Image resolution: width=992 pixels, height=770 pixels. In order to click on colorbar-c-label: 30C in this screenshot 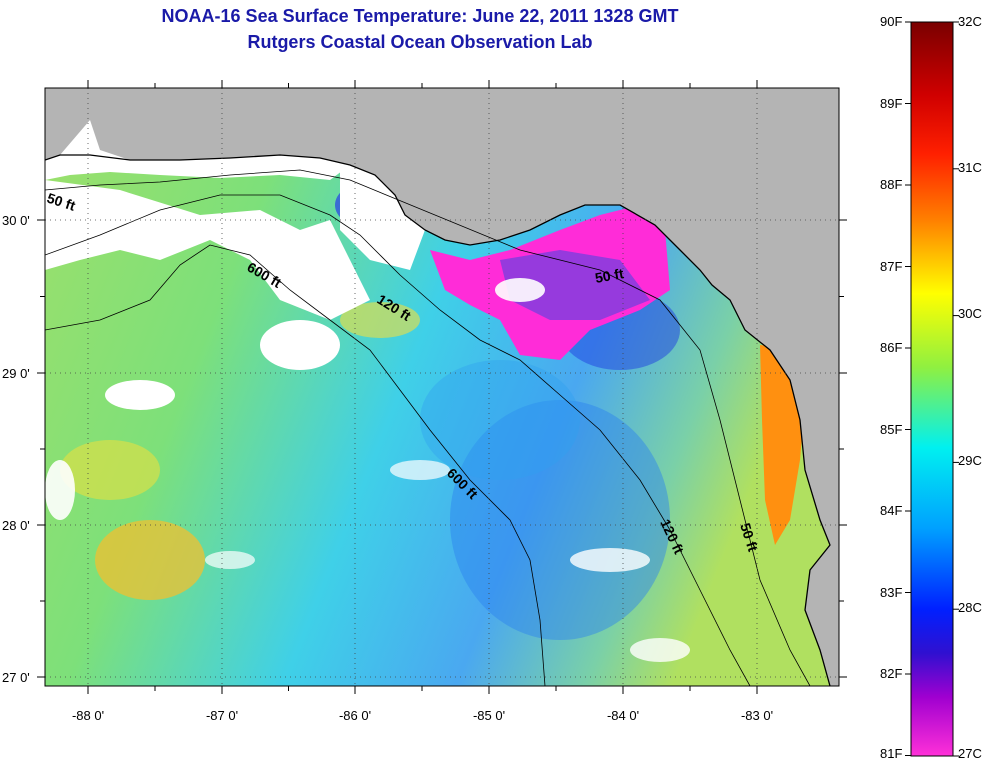, I will do `click(970, 313)`.